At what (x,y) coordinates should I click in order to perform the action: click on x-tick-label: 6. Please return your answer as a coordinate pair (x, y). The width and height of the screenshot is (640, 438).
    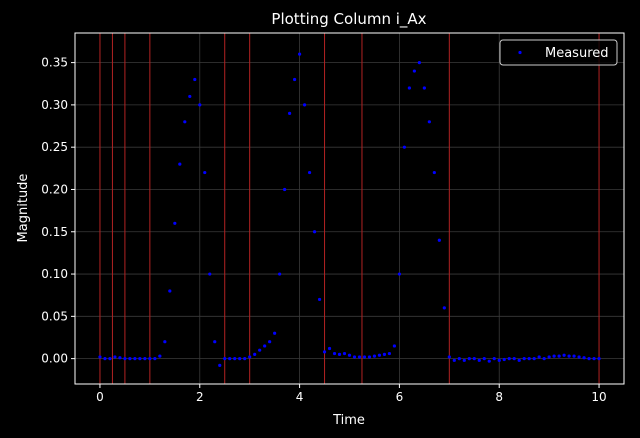
    Looking at the image, I should click on (400, 397).